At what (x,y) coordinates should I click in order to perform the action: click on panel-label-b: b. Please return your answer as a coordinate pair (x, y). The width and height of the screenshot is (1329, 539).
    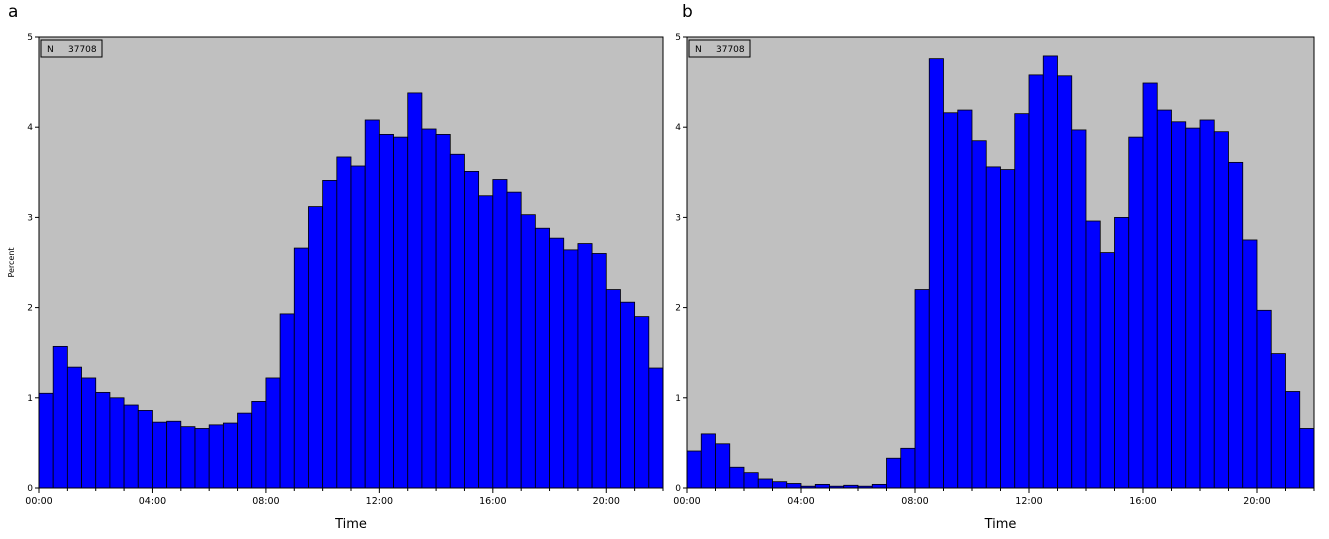
    Looking at the image, I should click on (687, 12).